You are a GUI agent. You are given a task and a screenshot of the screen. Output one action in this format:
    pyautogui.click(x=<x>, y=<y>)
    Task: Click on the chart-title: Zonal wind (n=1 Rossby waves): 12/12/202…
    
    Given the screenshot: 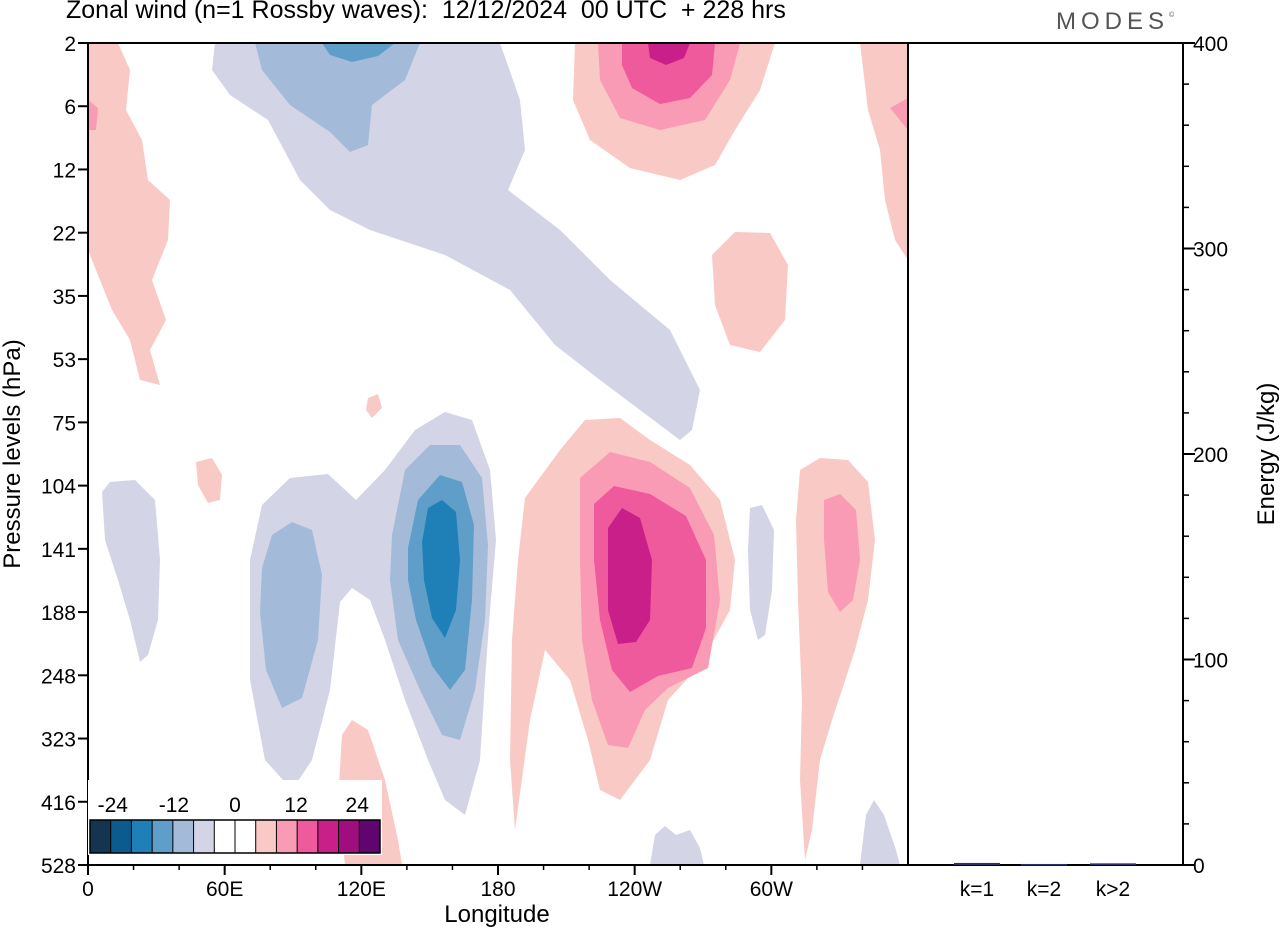 What is the action you would take?
    pyautogui.click(x=426, y=12)
    